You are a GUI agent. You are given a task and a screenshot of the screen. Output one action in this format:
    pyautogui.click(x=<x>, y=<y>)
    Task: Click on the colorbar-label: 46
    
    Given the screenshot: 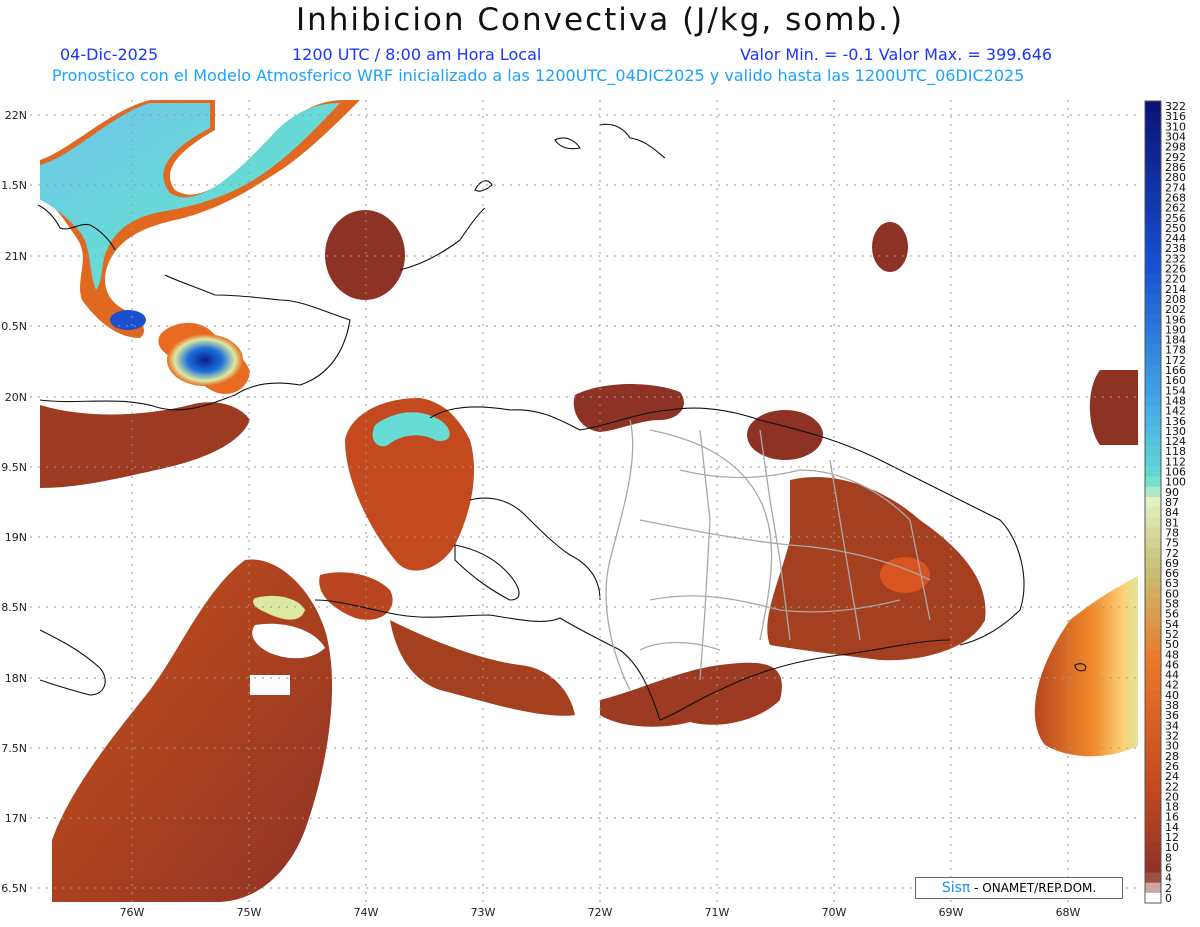 What is the action you would take?
    pyautogui.click(x=1172, y=664)
    